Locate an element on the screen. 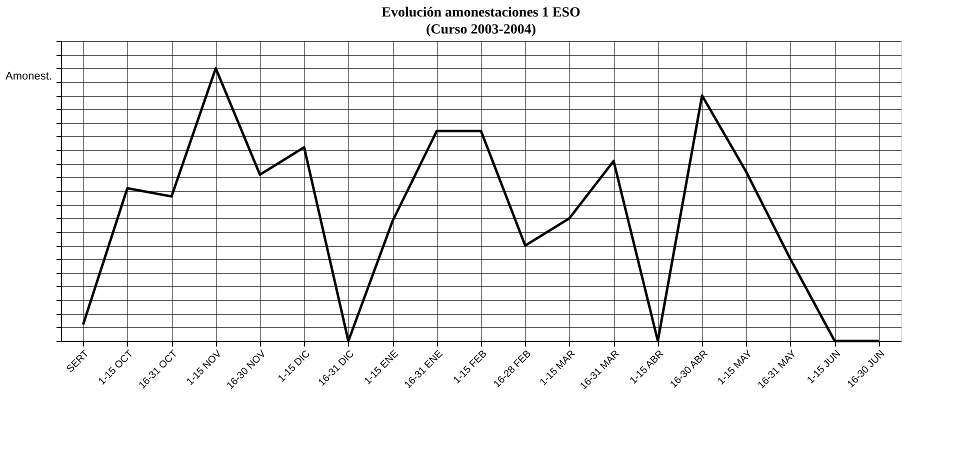 This screenshot has height=465, width=978. y-axis-title: Amonest. is located at coordinates (29, 76).